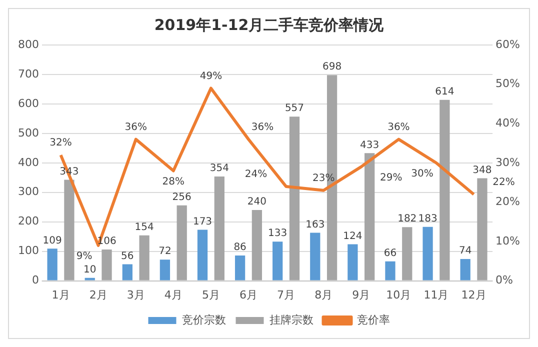 This screenshot has height=347, width=538. Describe the element at coordinates (173, 182) in the screenshot. I see `data-label: 28%` at that location.